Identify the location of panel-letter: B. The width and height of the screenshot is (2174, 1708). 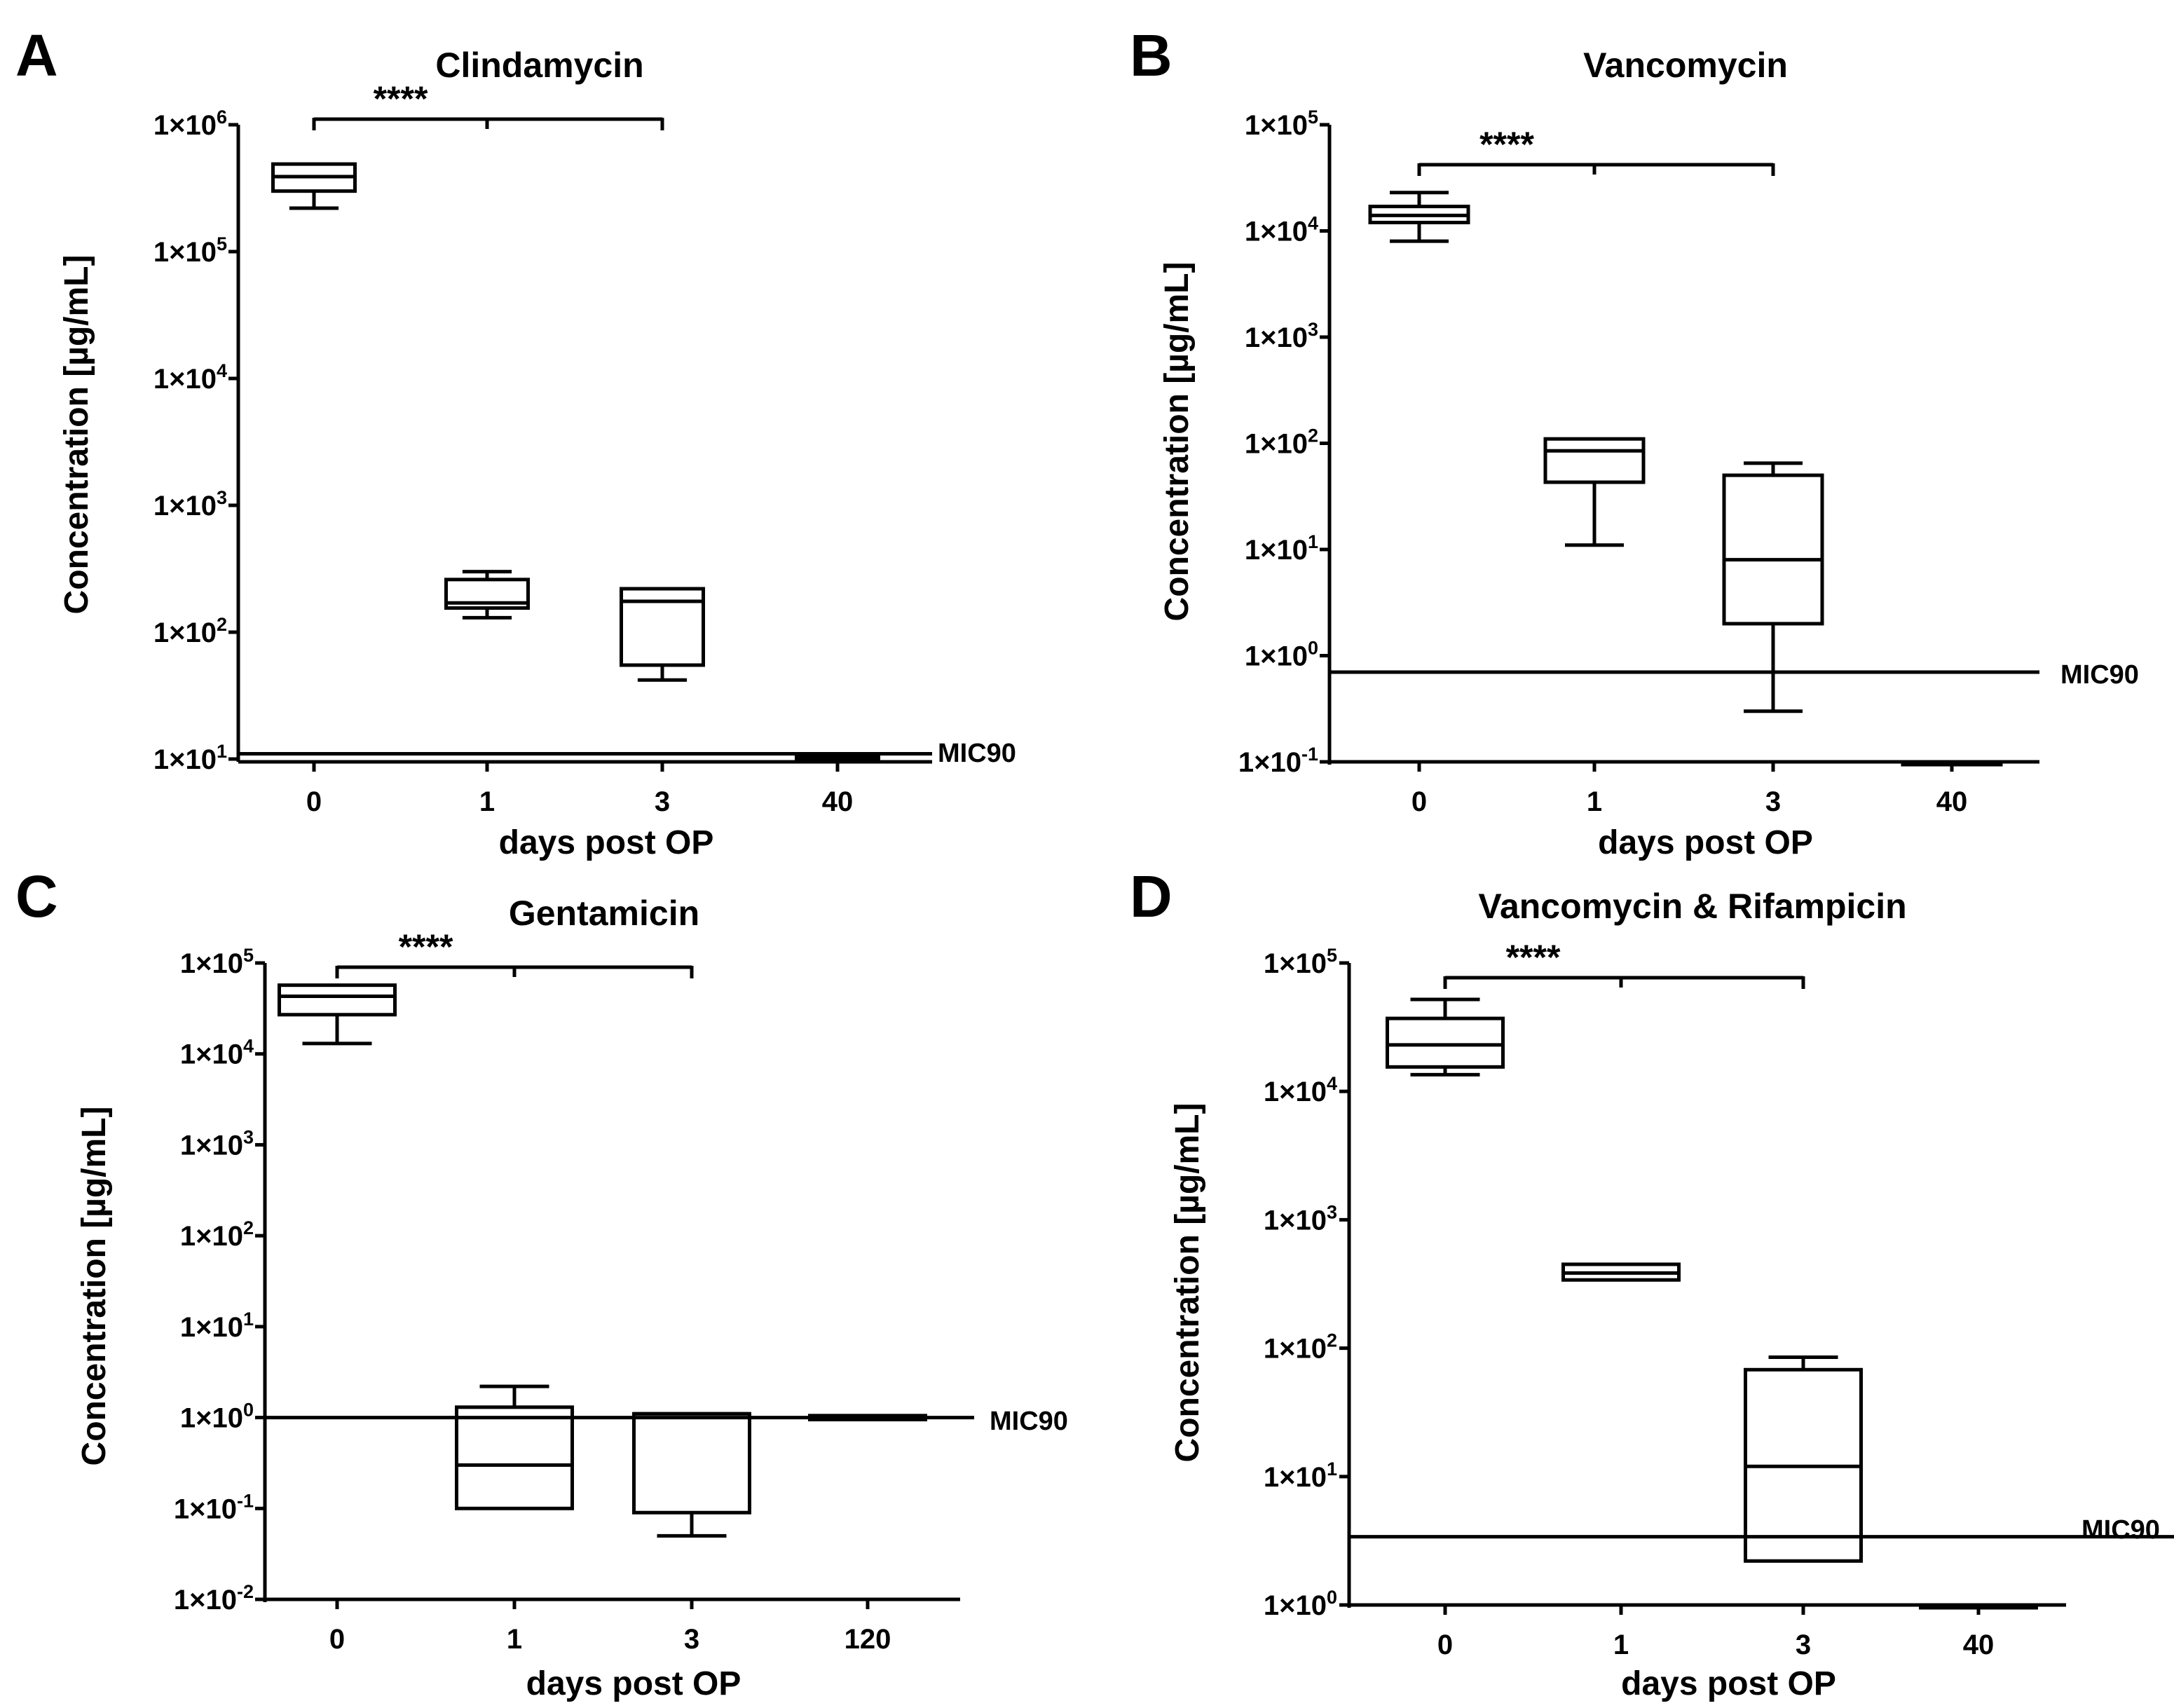
(1152, 55).